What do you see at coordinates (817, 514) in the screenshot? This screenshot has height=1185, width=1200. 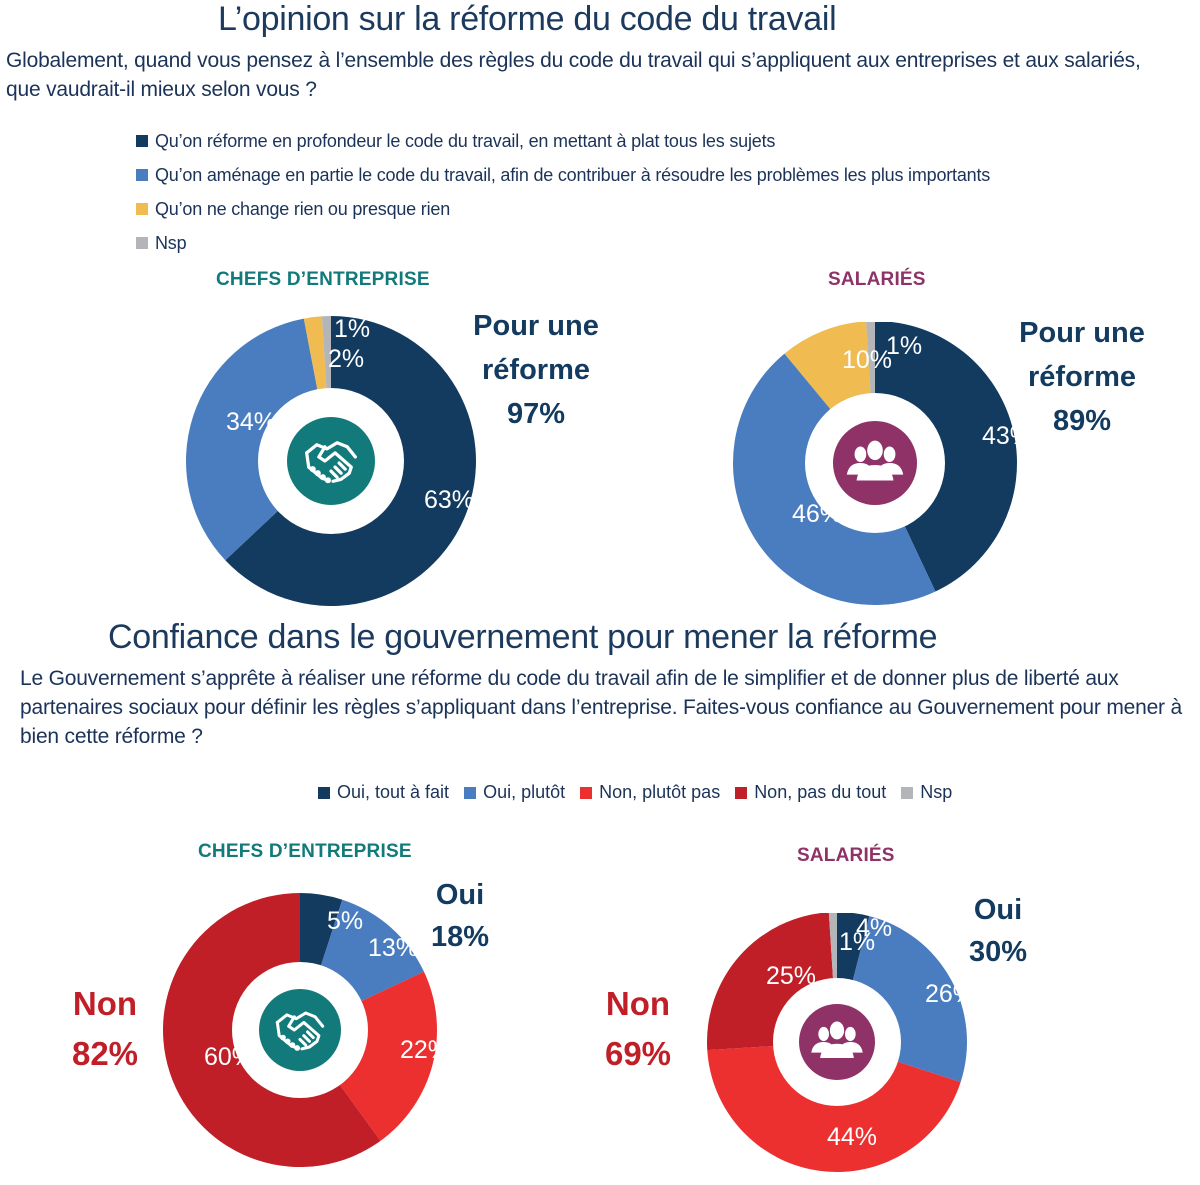 I see `segment-label: 46%` at bounding box center [817, 514].